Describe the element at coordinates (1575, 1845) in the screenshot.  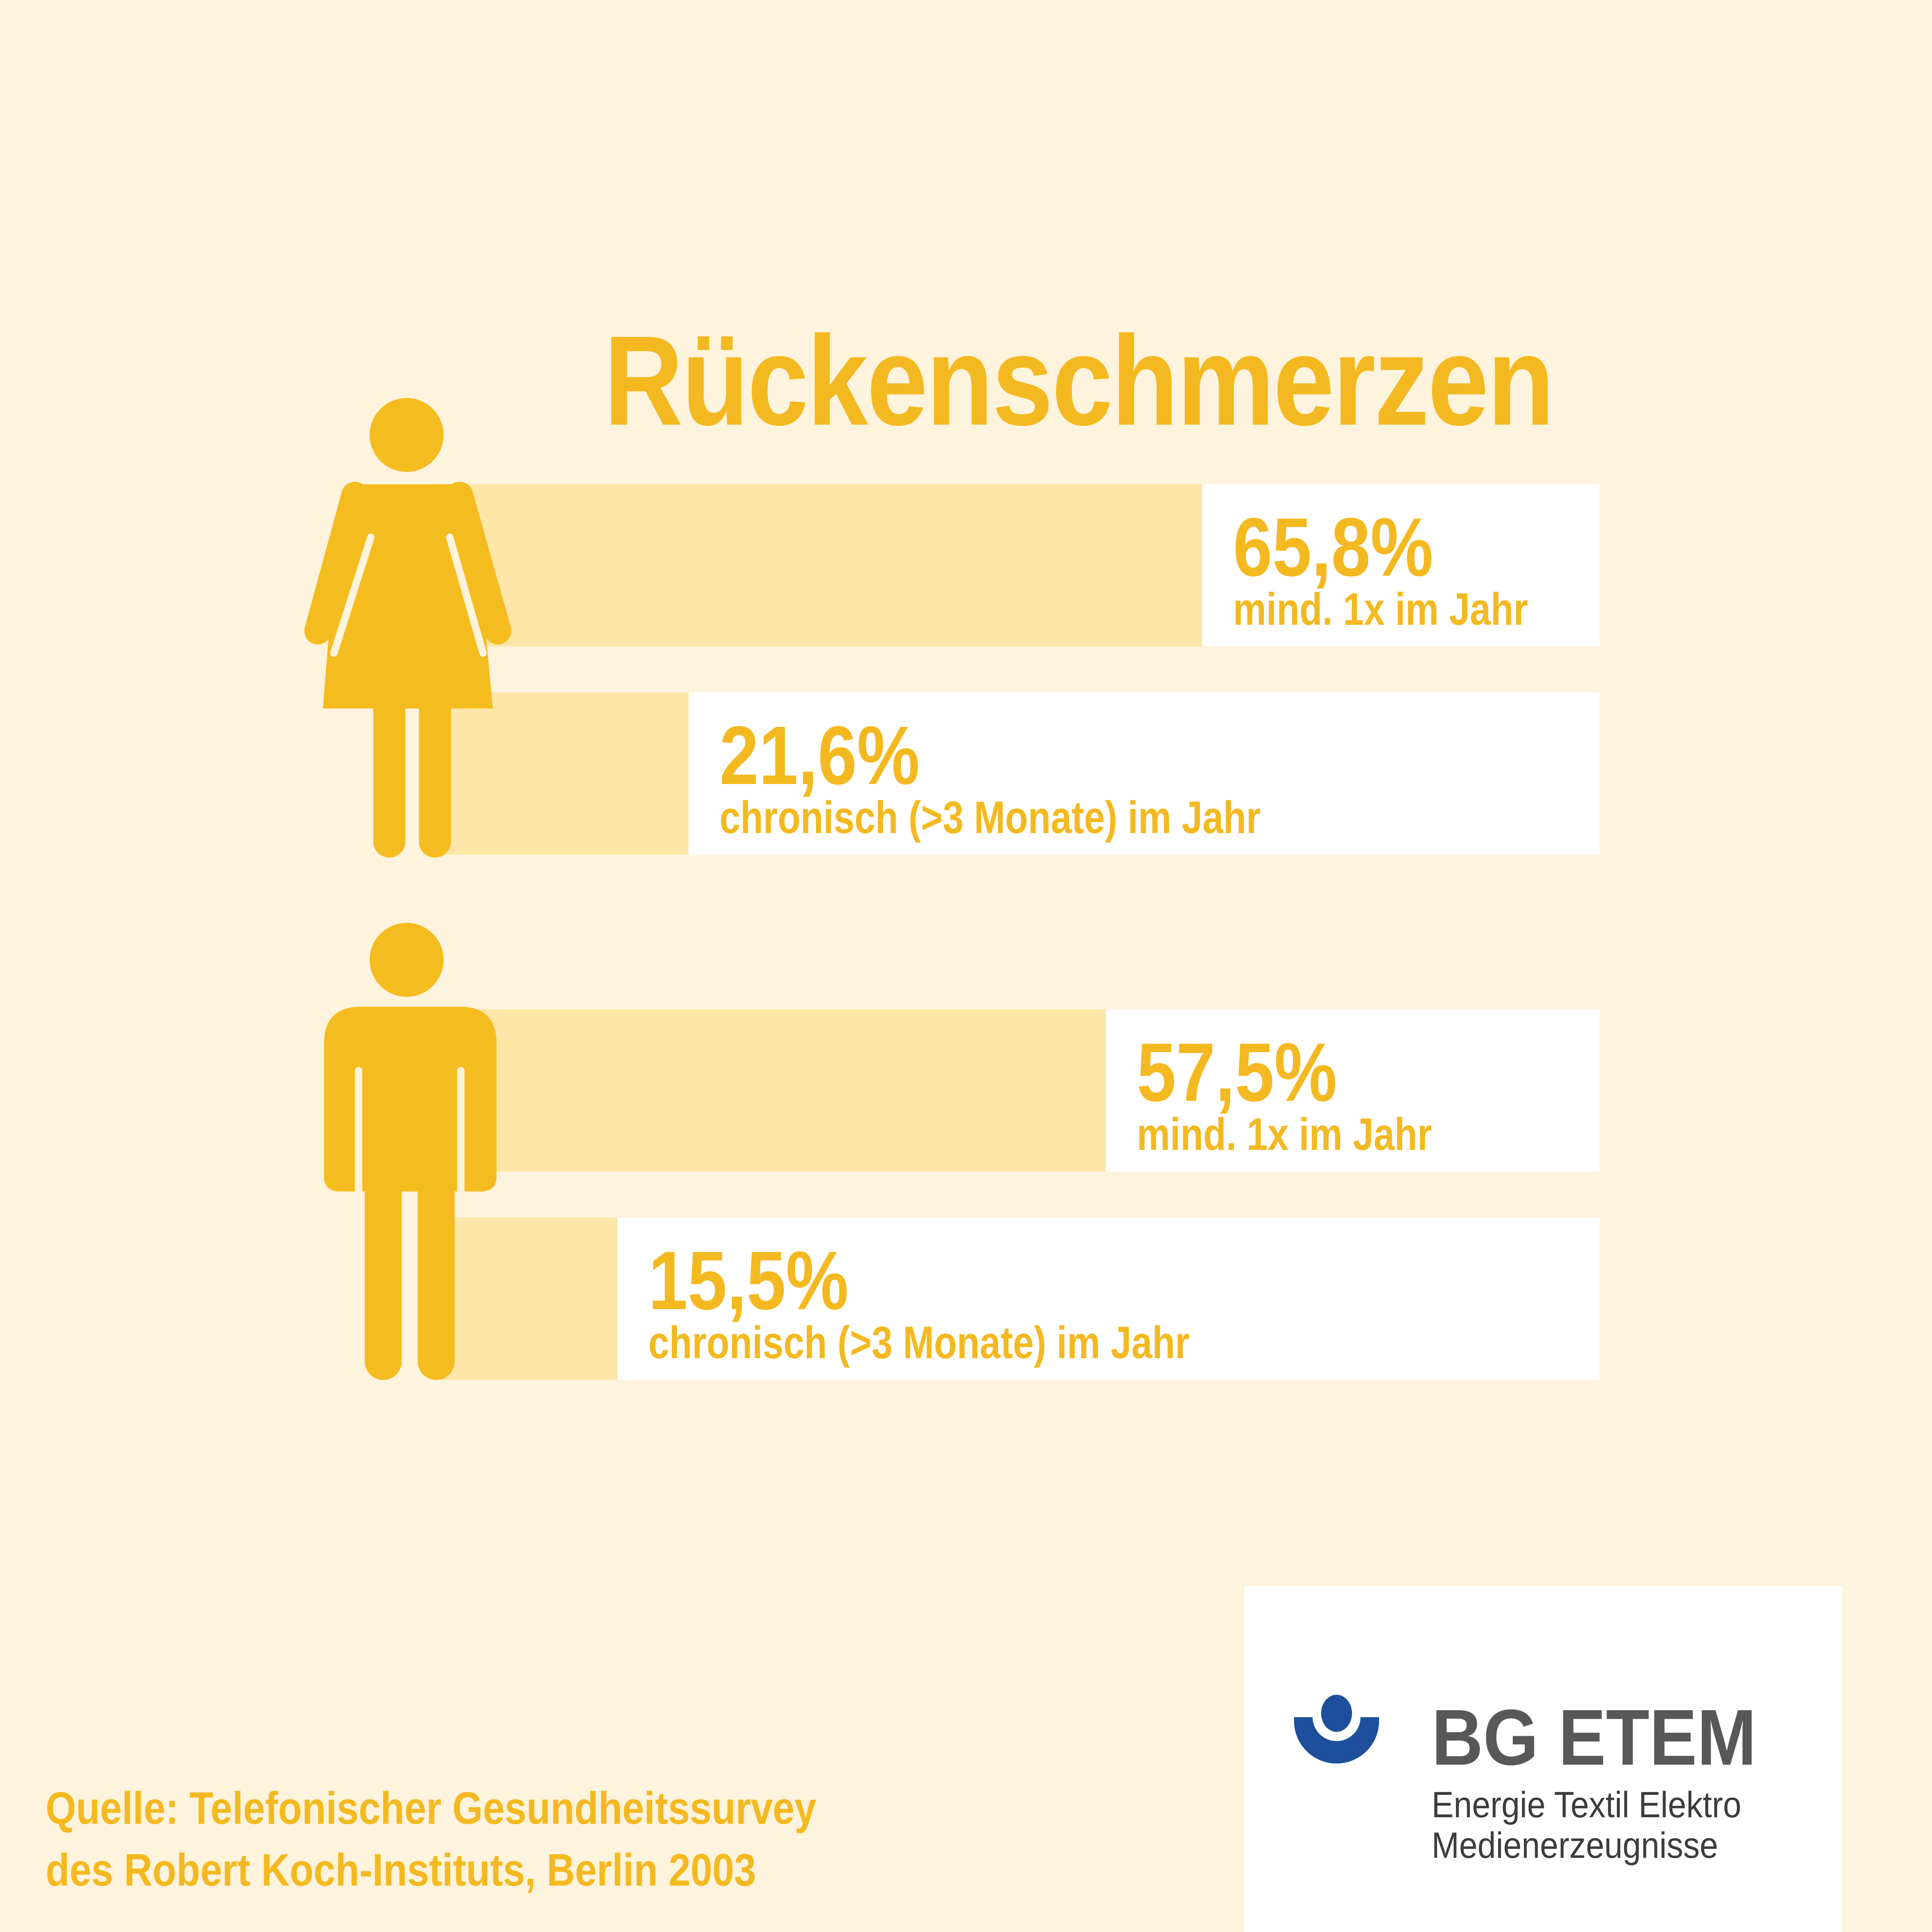
I see `logo-subline-2: Medienerzeugnisse` at that location.